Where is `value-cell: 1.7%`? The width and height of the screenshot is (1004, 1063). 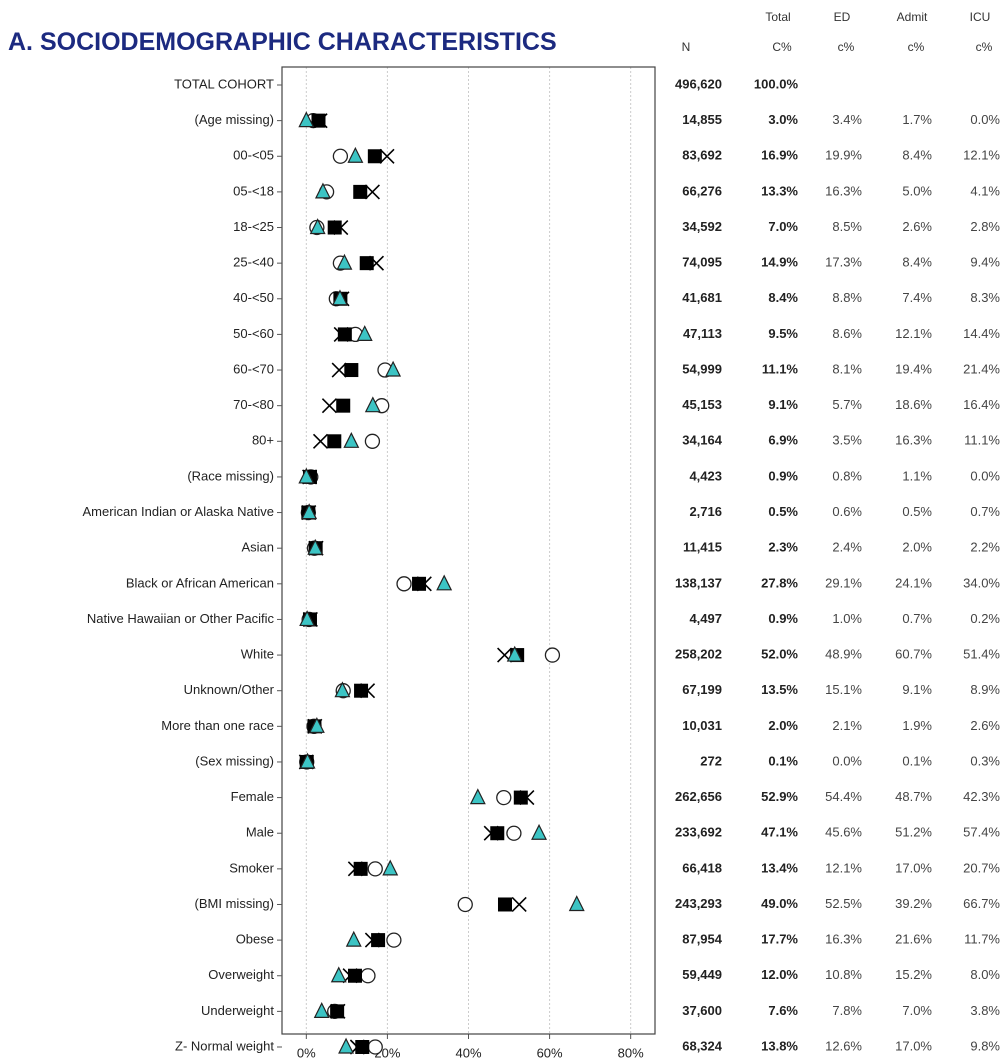
value-cell: 1.7% is located at coordinates (917, 119).